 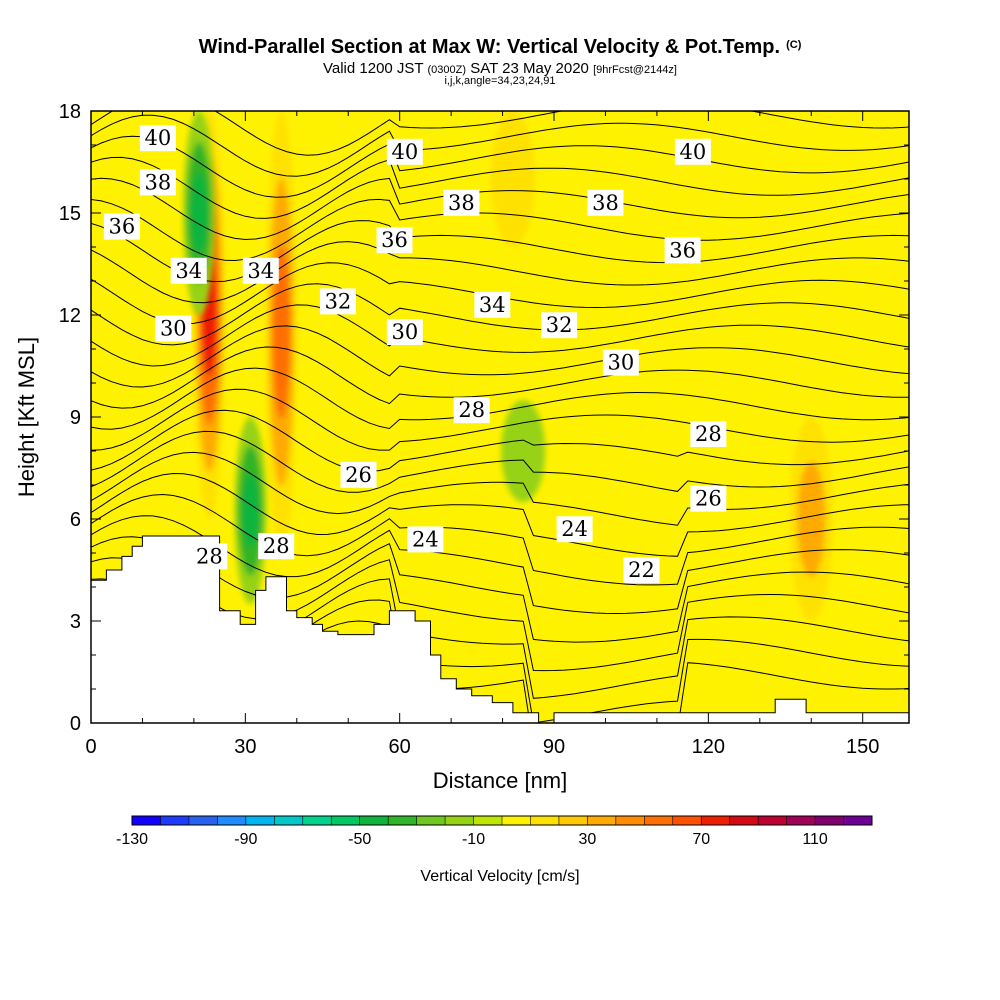 What do you see at coordinates (701, 839) in the screenshot?
I see `colorbar-tick-label: 70` at bounding box center [701, 839].